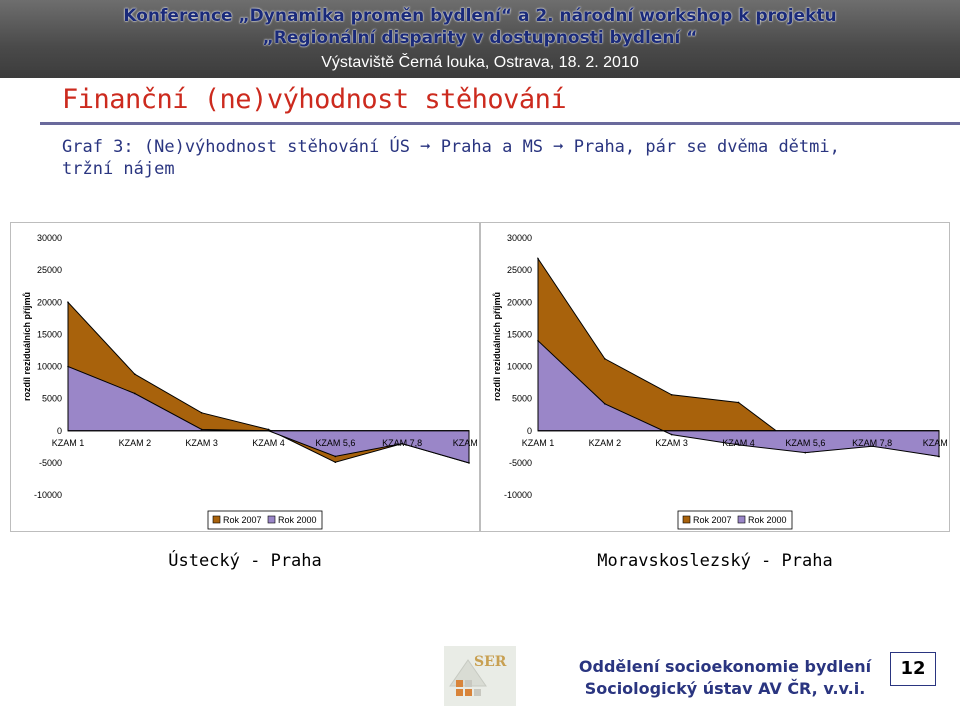 The image size is (960, 707). Describe the element at coordinates (118, 169) in the screenshot. I see `chart-caption-line-2: tržní nájem` at that location.